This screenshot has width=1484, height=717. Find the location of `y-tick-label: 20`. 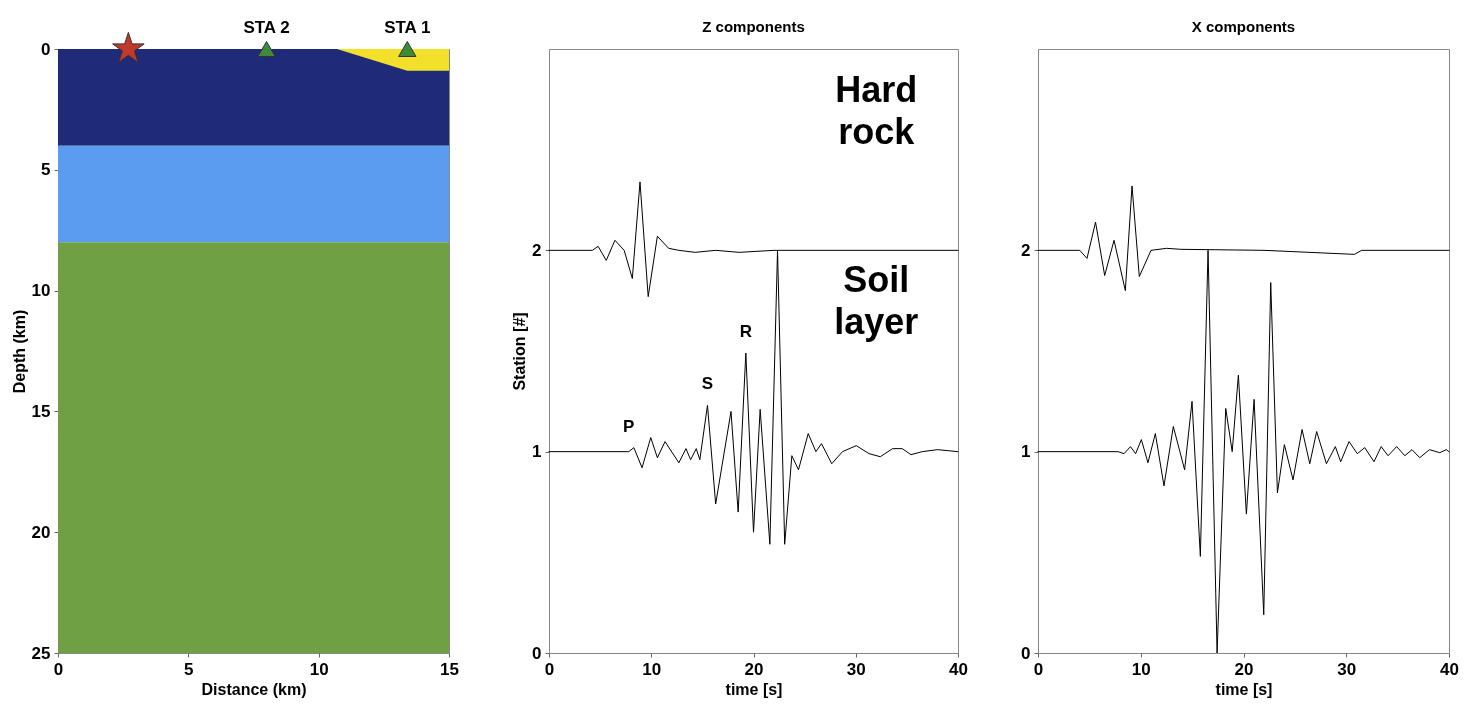

y-tick-label: 20 is located at coordinates (41, 532).